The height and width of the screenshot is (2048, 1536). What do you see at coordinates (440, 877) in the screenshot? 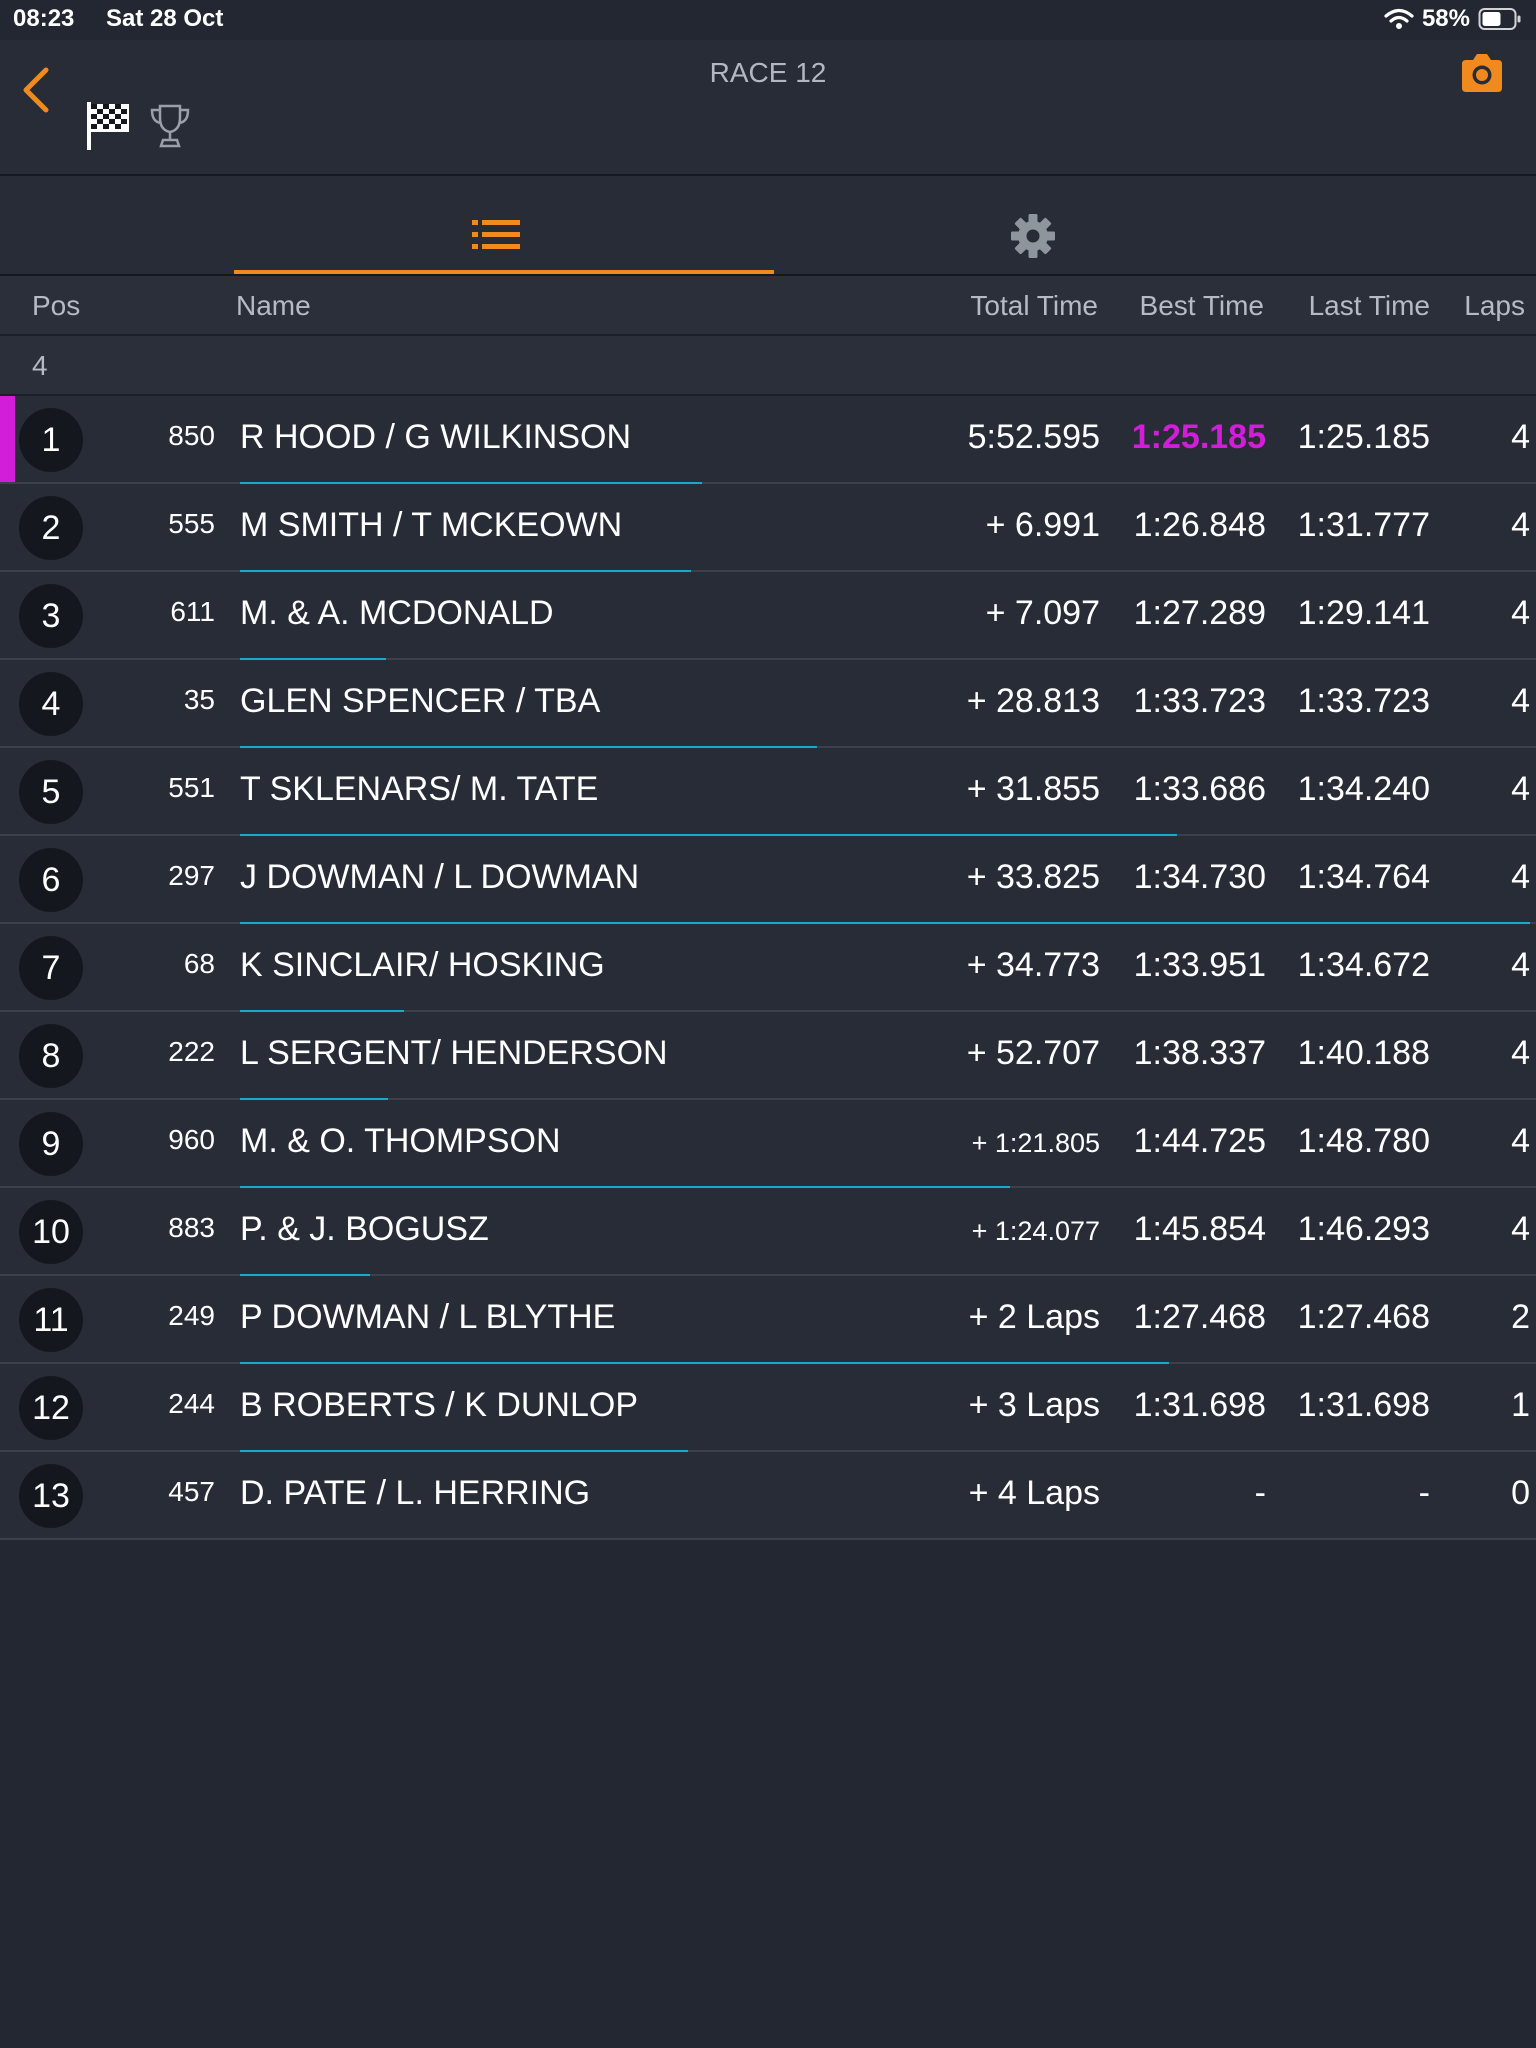
I see `driver-name: J DOWMAN / L DOWMAN` at bounding box center [440, 877].